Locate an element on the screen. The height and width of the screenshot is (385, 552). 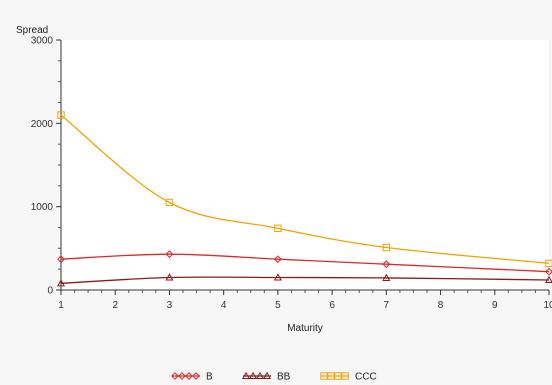
y-tick-label: 3000 is located at coordinates (42, 41).